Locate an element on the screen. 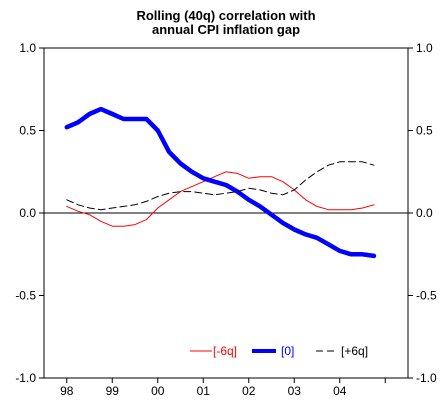 Image resolution: width=448 pixels, height=400 pixels. x-tick-label: 03 is located at coordinates (295, 391).